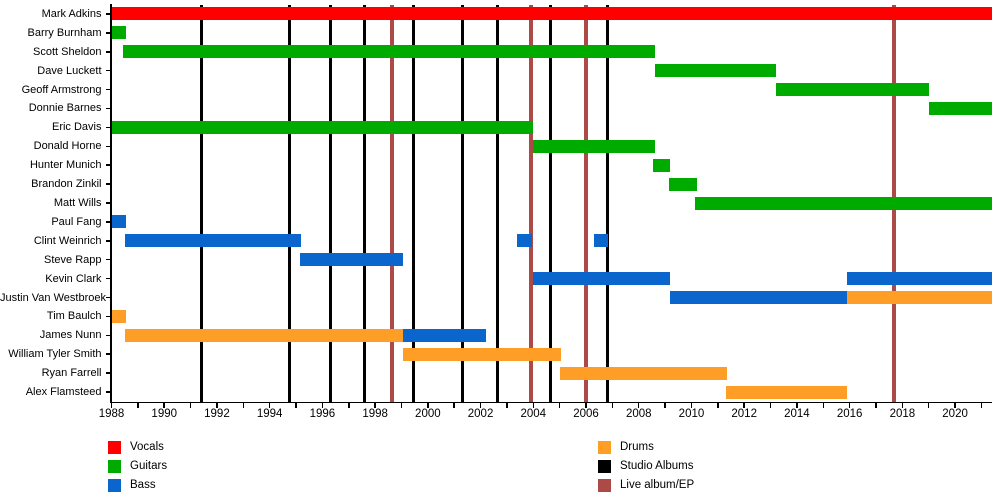 The image size is (1000, 500). I want to click on member-row-label: Ryan Farrell, so click(71, 373).